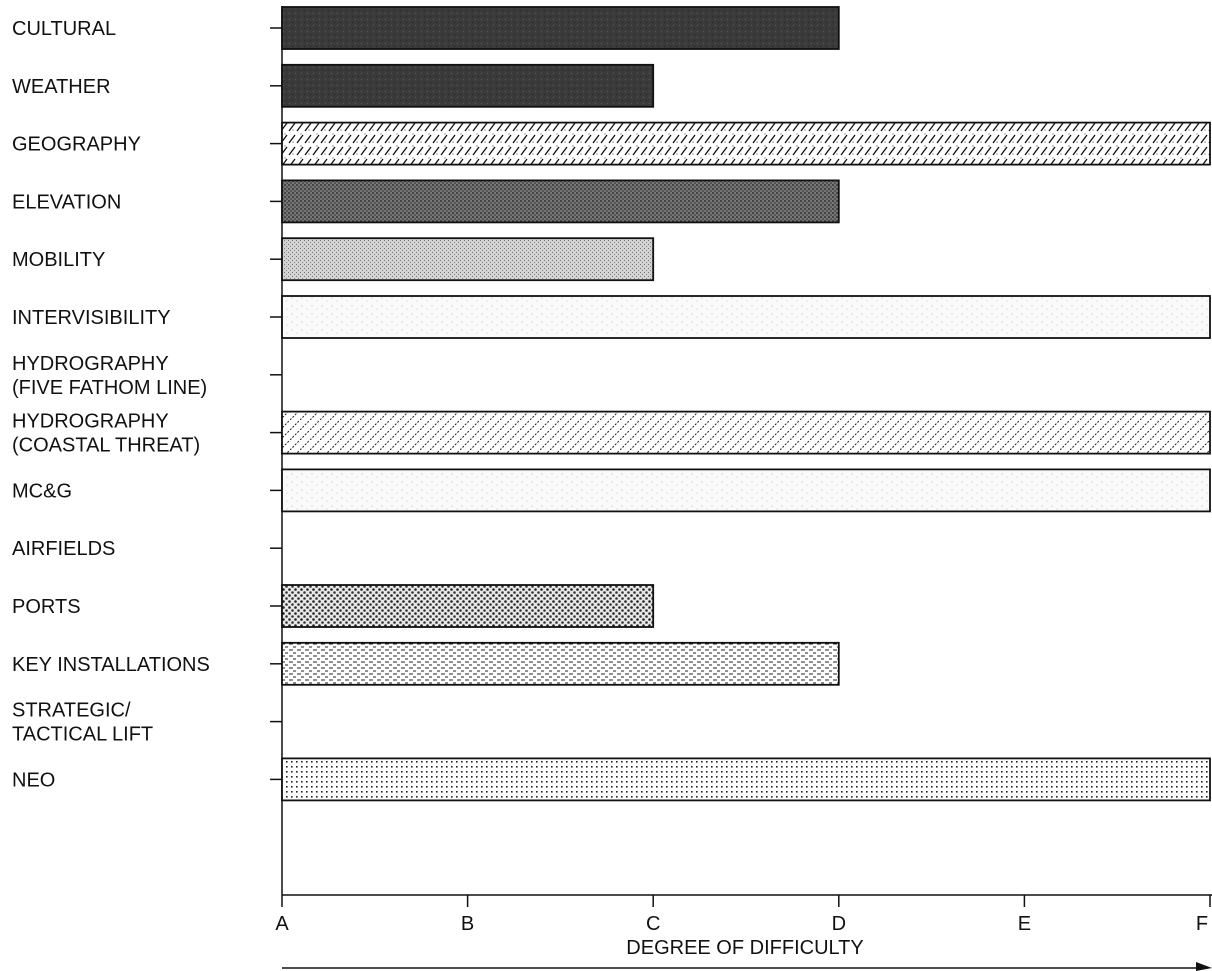 The height and width of the screenshot is (971, 1212). I want to click on x-tick-label: F, so click(1202, 924).